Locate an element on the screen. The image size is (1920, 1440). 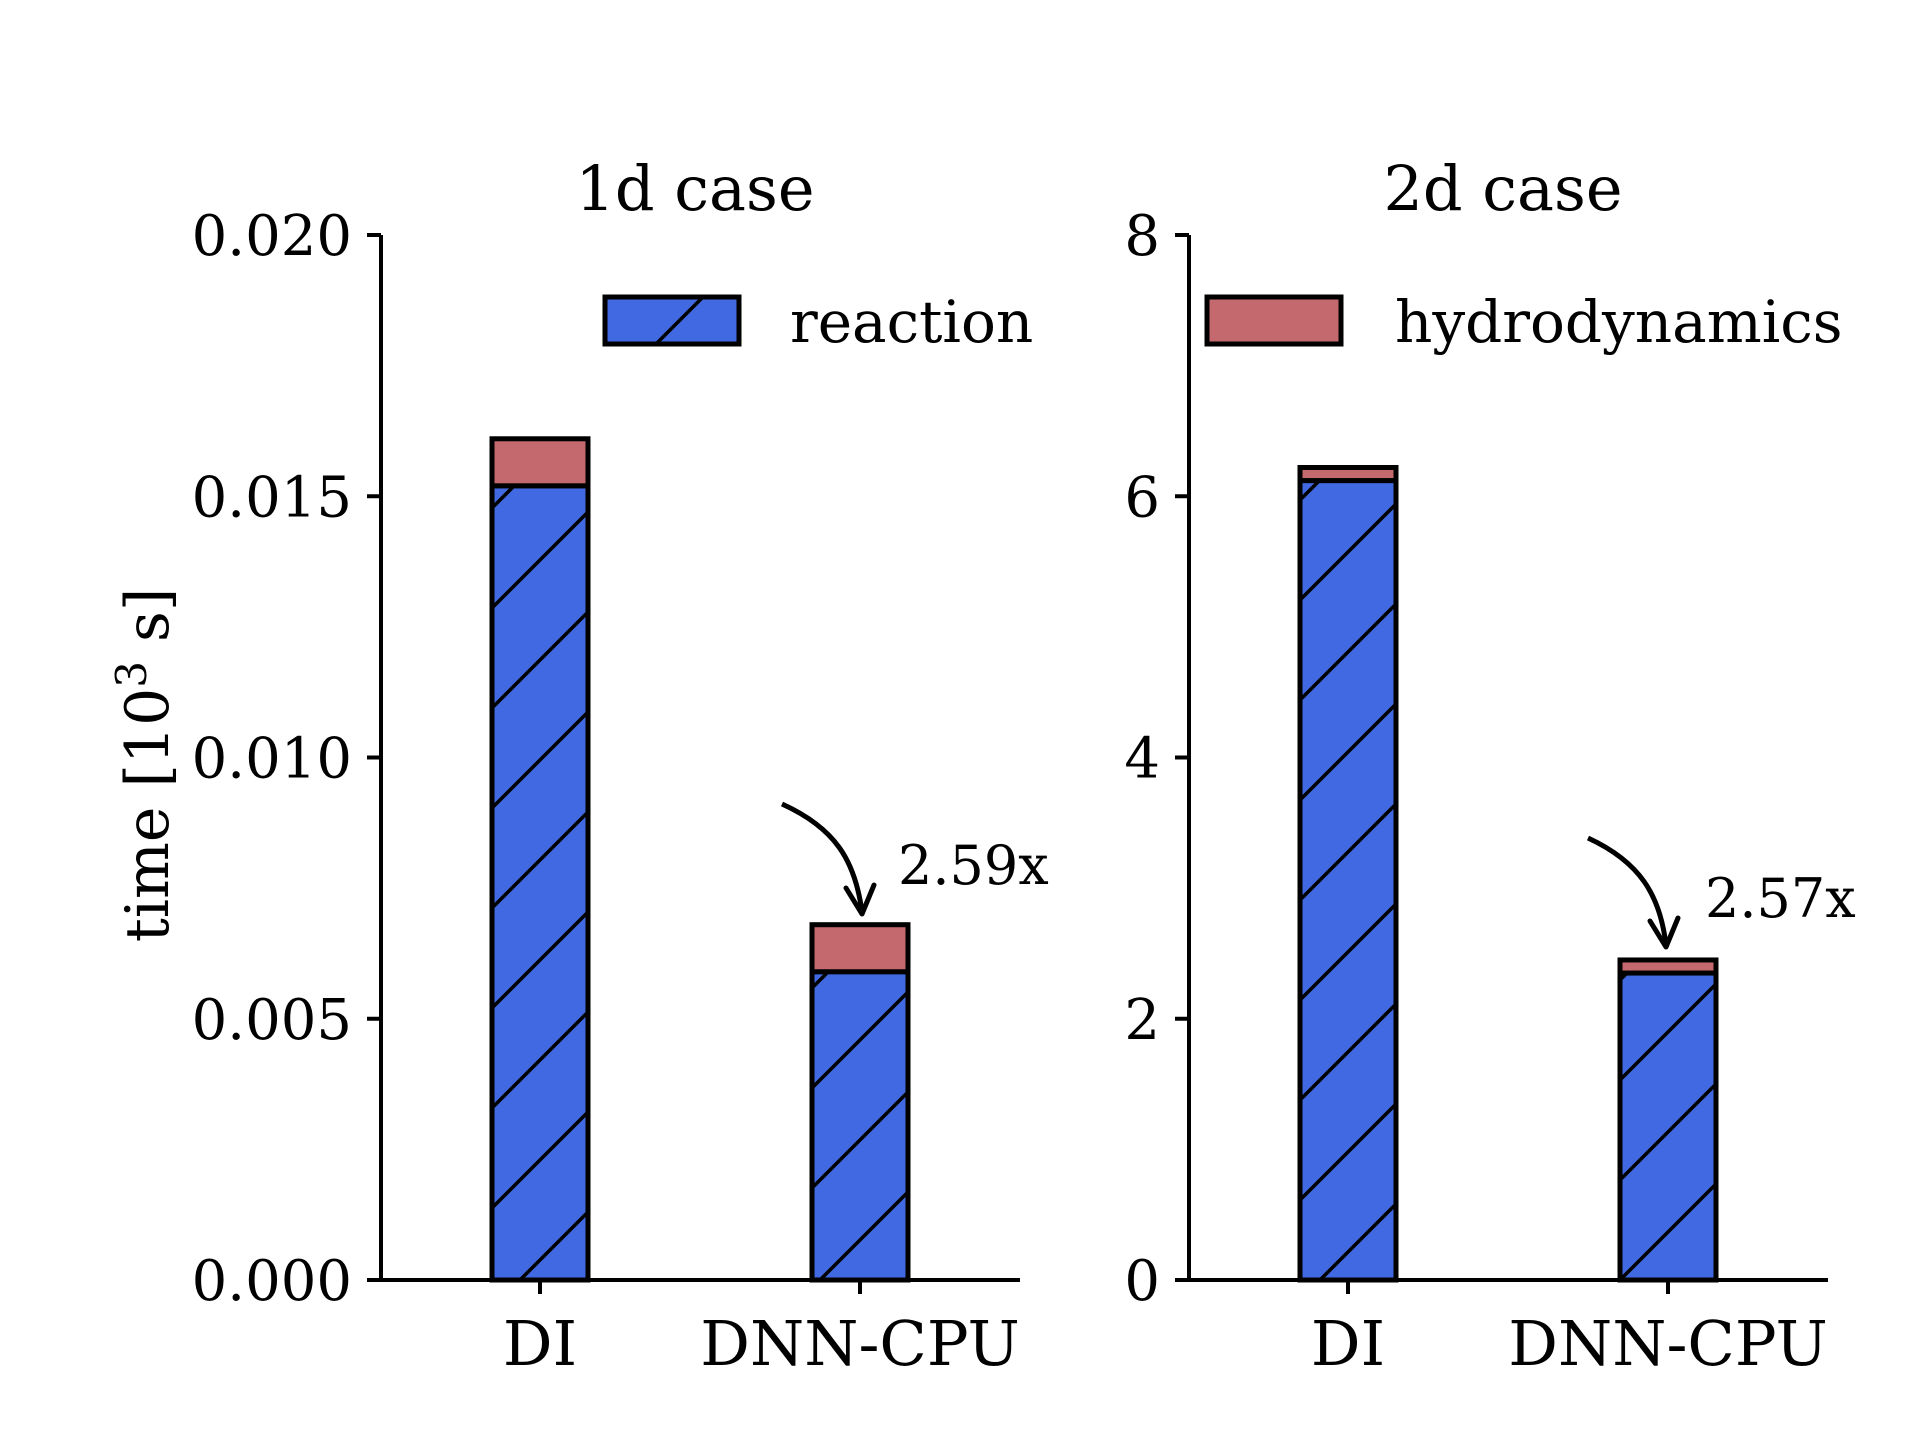
bar-1d-dnn-cpu-hydrodynamics is located at coordinates (860, 948).